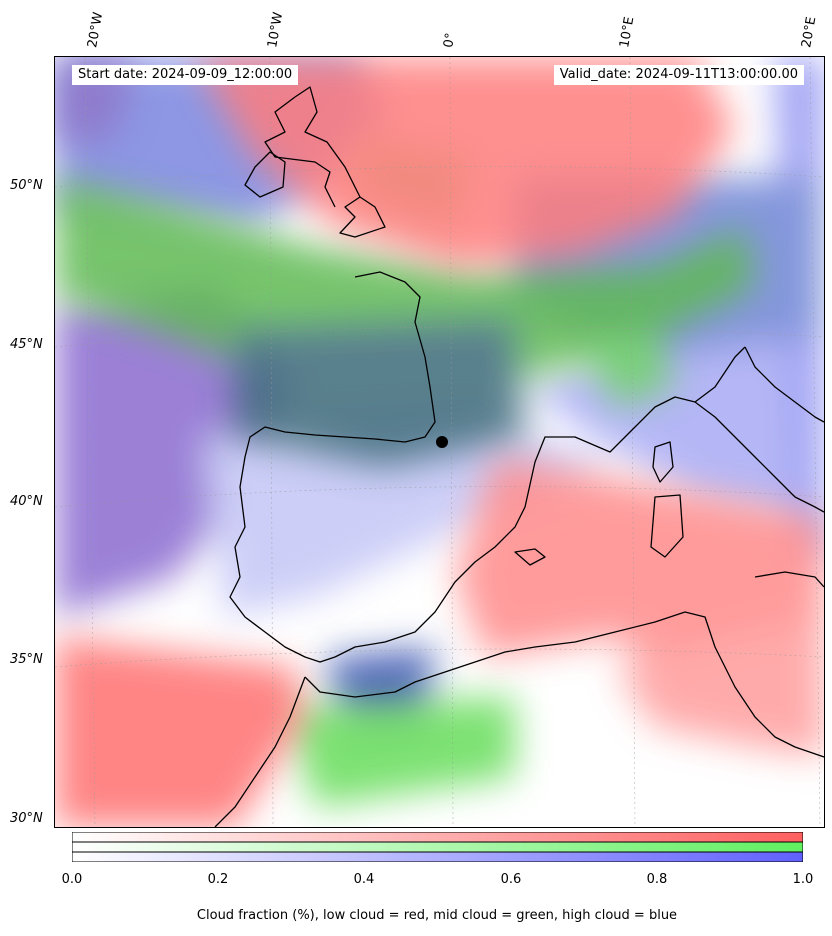 This screenshot has width=832, height=936. Describe the element at coordinates (26, 501) in the screenshot. I see `lat-label-40n: 40°N` at that location.